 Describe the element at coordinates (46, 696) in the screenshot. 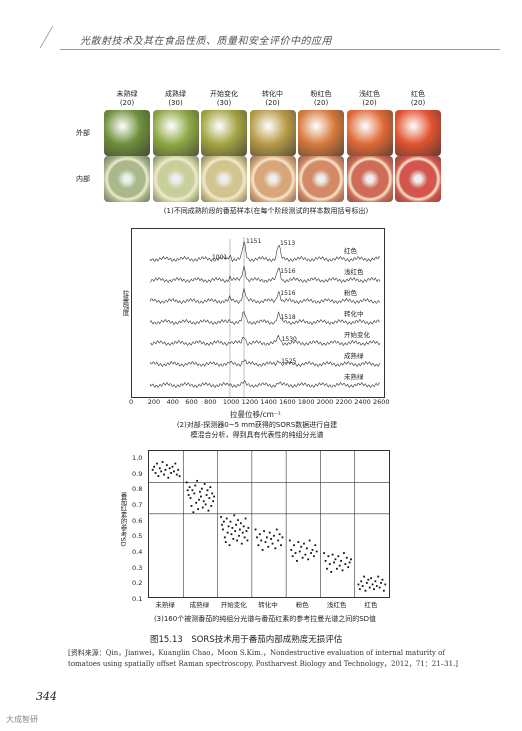

I see `page-number: 344` at that location.